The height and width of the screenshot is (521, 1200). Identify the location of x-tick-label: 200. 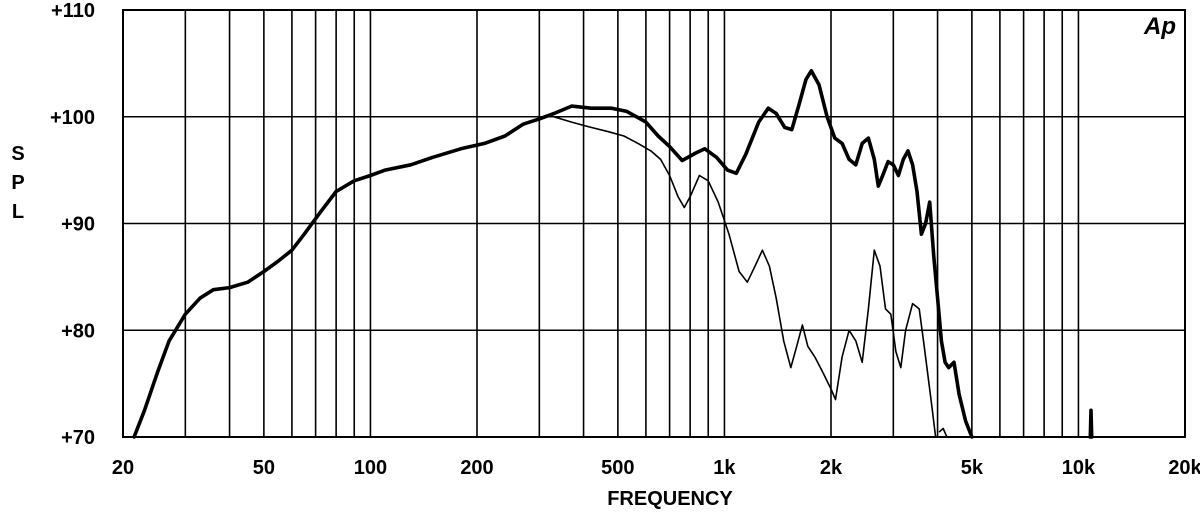
(476, 468).